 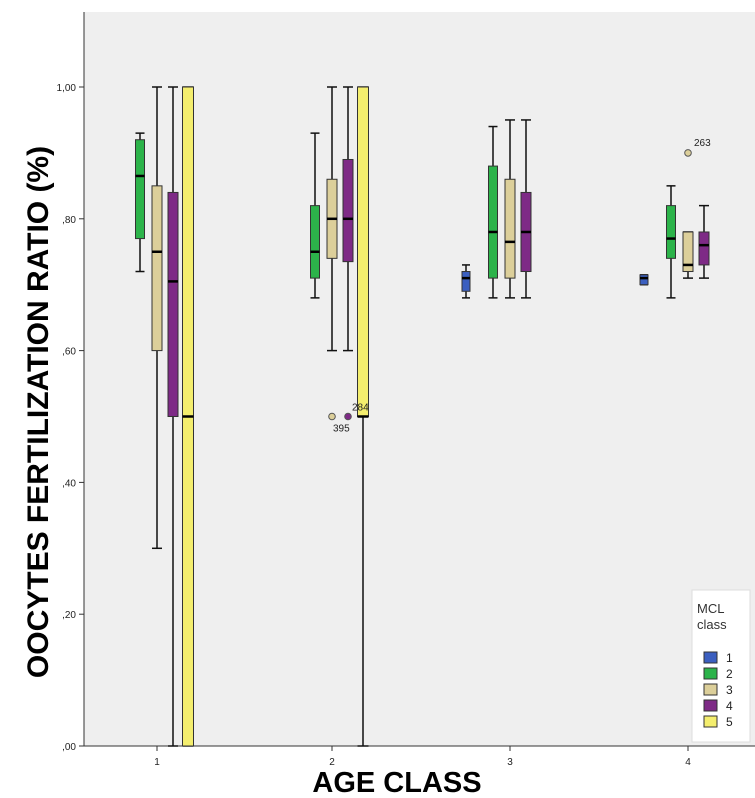 I want to click on legend: MCL class 1 2 3 4 5, so click(x=721, y=666).